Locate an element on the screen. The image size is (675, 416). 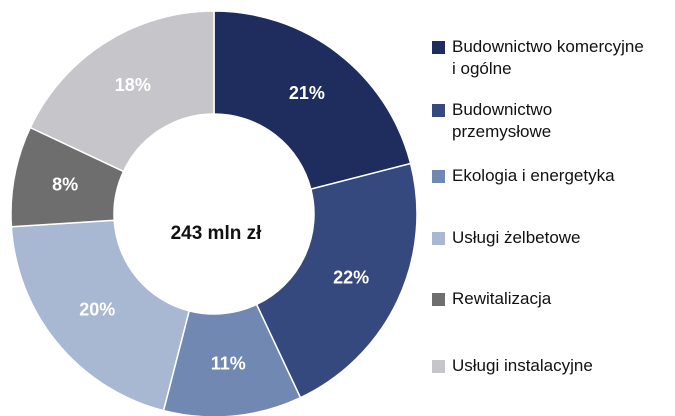
legend-item: Budownictwo przemysłowe is located at coordinates (542, 121).